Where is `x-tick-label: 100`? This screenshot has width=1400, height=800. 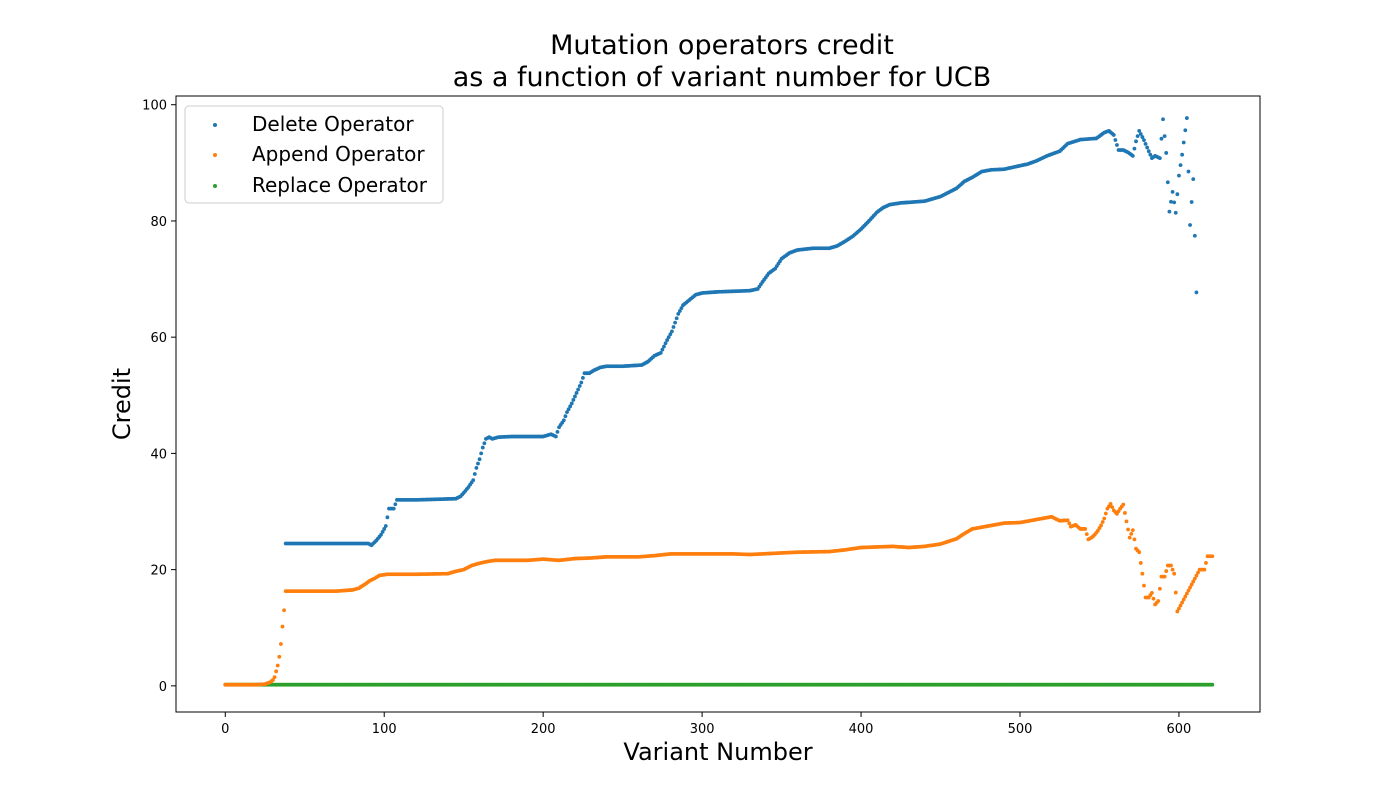 x-tick-label: 100 is located at coordinates (384, 729).